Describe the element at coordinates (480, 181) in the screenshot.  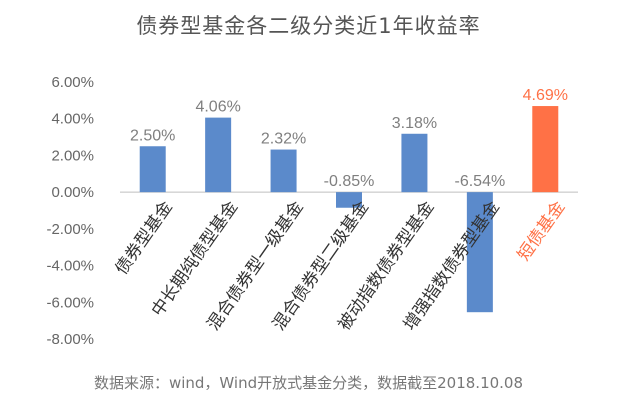
I see `data-label: -6.54%` at that location.